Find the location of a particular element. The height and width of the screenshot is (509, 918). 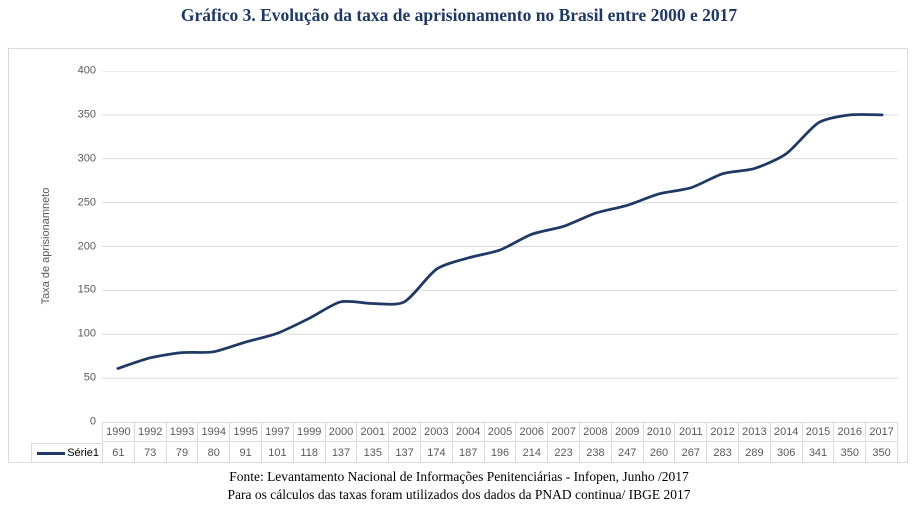

value-cell: 196 is located at coordinates (499, 452).